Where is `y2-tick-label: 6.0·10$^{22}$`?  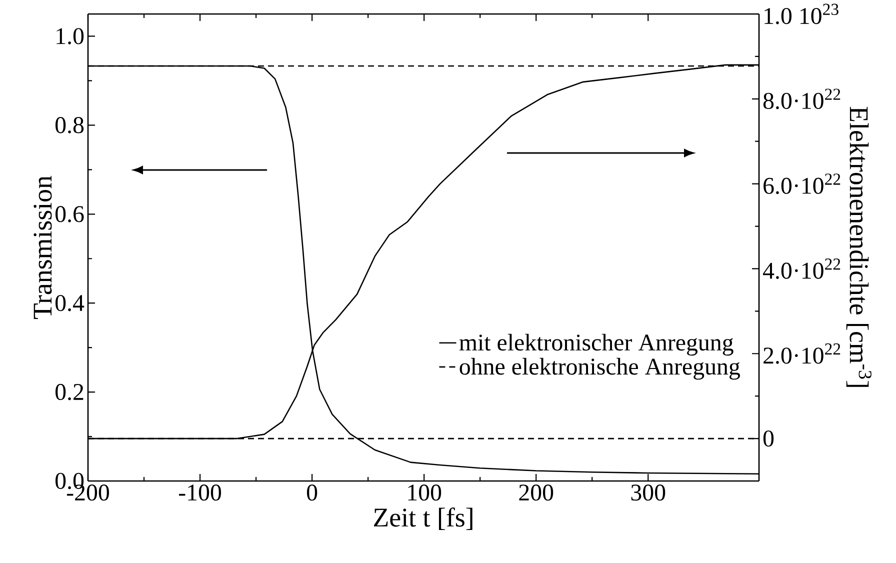 y2-tick-label: 6.0·10$^{22}$ is located at coordinates (802, 184).